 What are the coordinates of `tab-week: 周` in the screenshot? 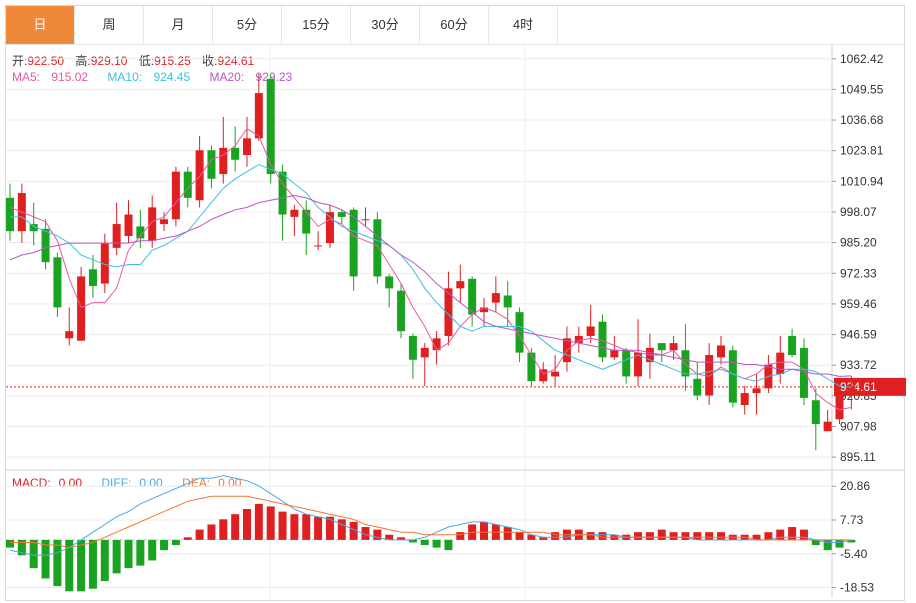 It's located at (109, 25).